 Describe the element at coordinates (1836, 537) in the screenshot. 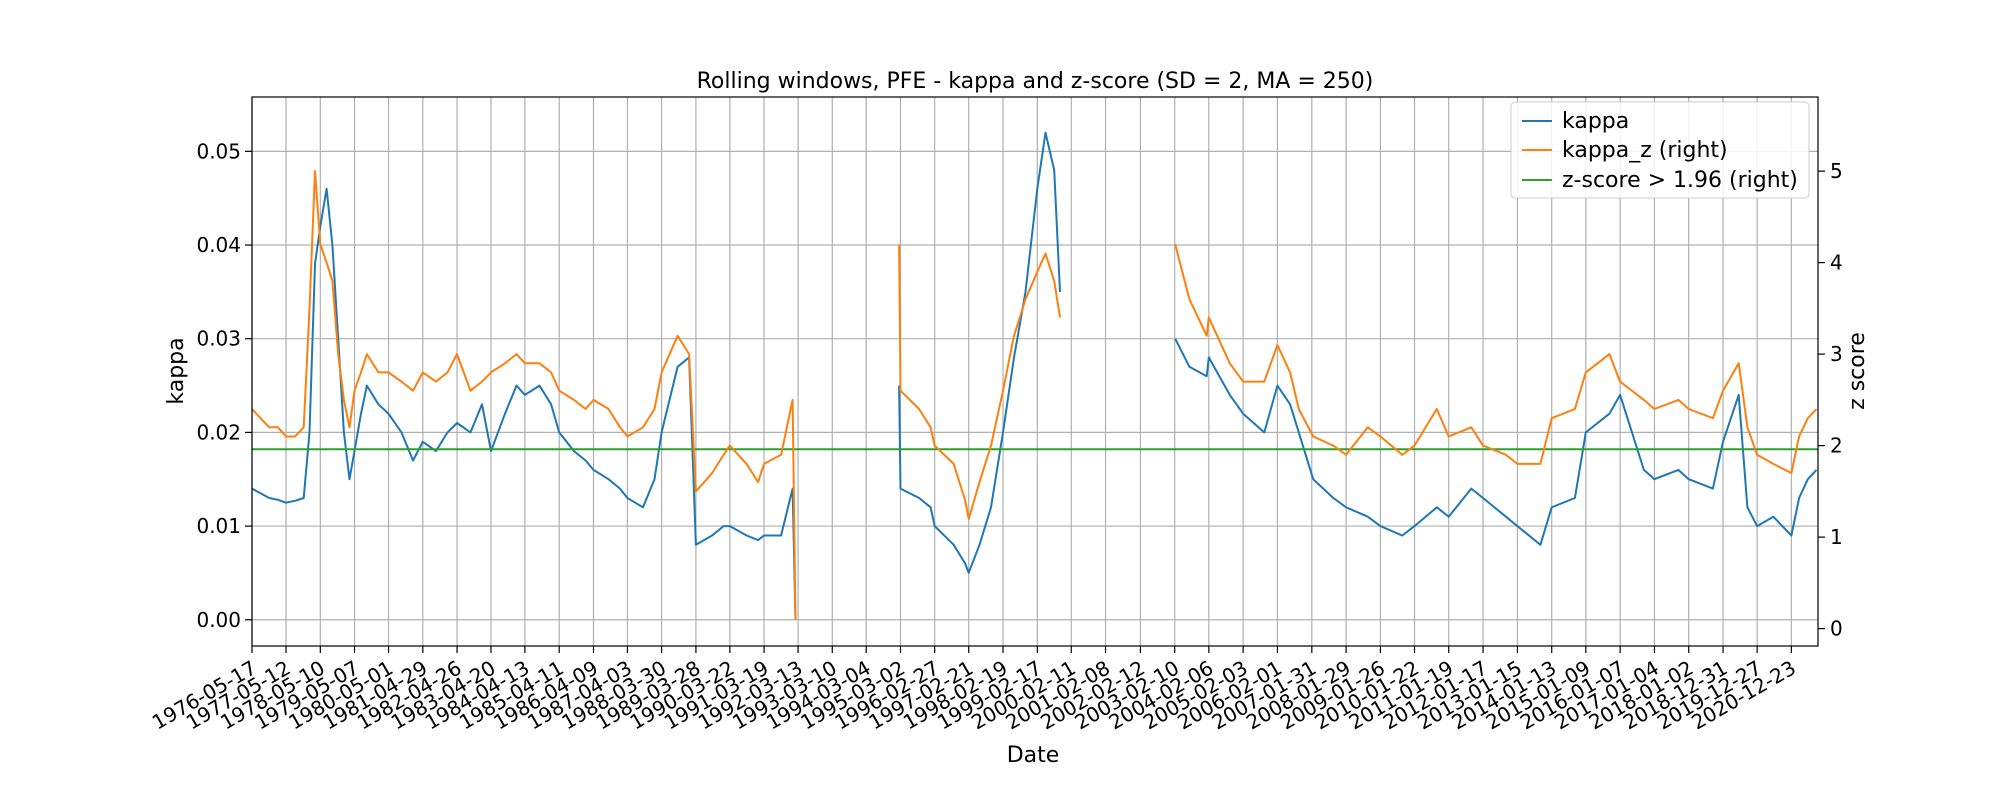

I see `y2-tick-label: 1` at that location.